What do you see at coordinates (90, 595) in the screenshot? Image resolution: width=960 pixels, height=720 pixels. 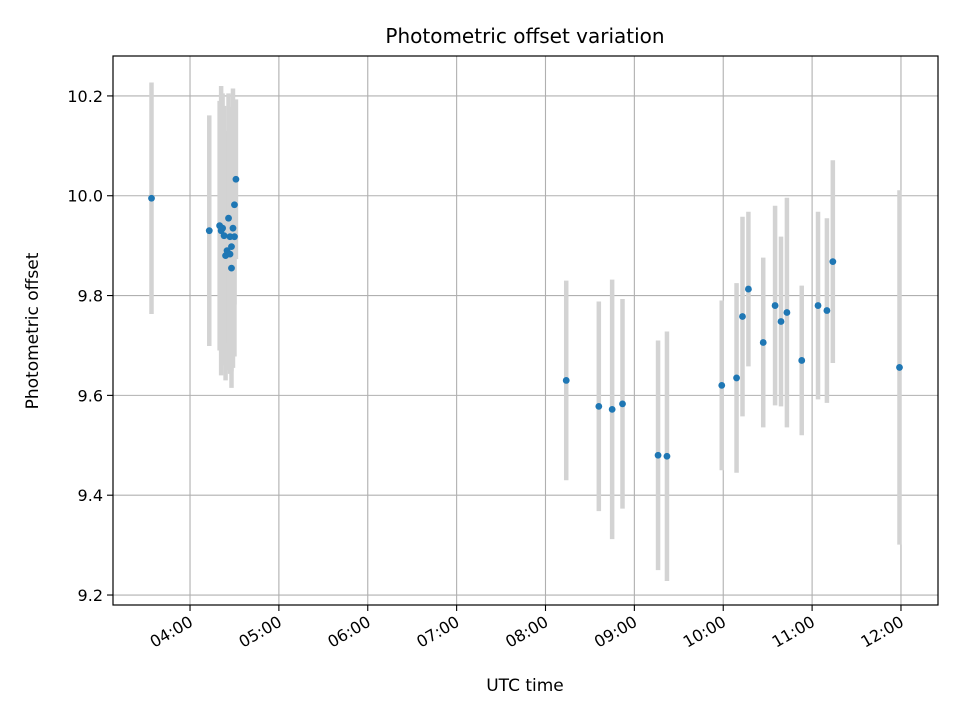 I see `y-tick-label: 9.2` at bounding box center [90, 595].